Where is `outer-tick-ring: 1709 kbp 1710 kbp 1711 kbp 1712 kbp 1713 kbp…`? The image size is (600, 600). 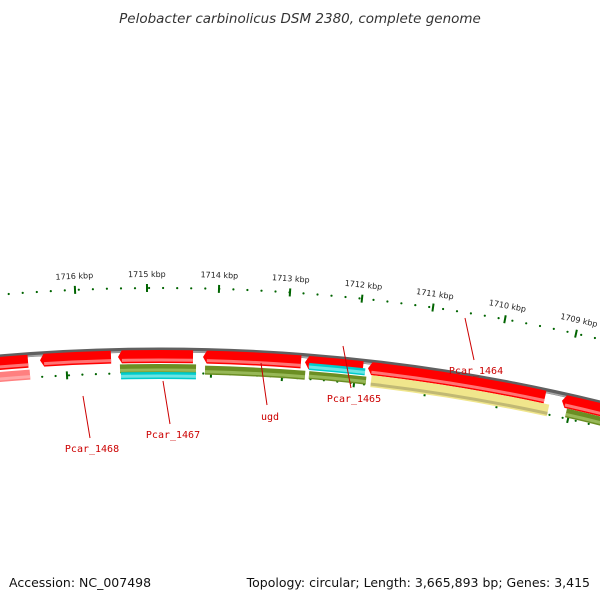
outer-tick-ring: 1709 kbp 1710 kbp 1711 kbp 1712 kbp 1713 kbp… is located at coordinates (303, 305).